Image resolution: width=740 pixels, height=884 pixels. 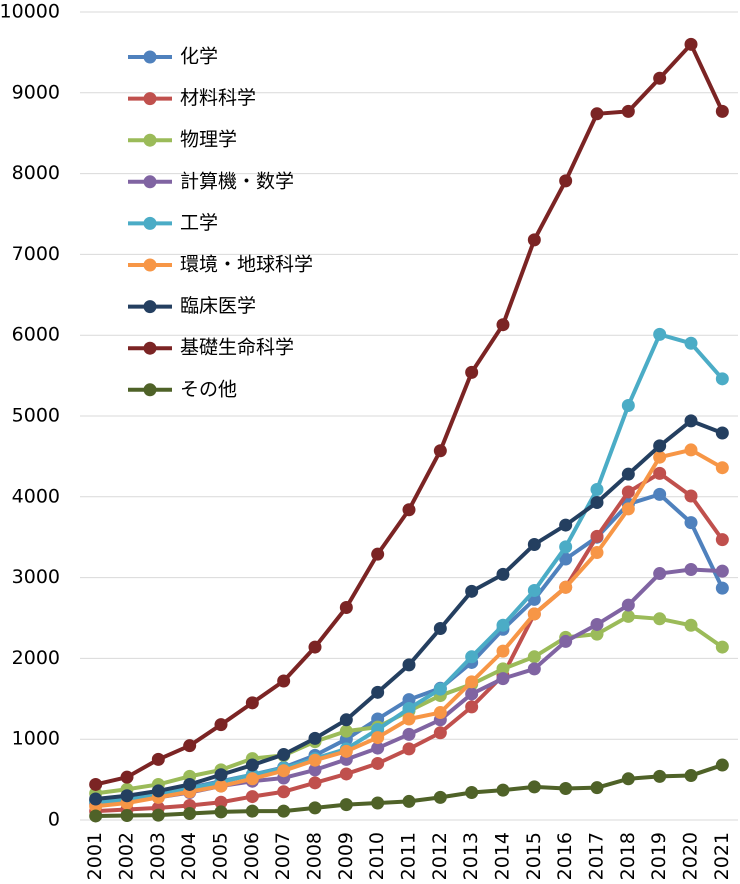 What do you see at coordinates (199, 223) in the screenshot?
I see `legend-label: 工学` at bounding box center [199, 223].